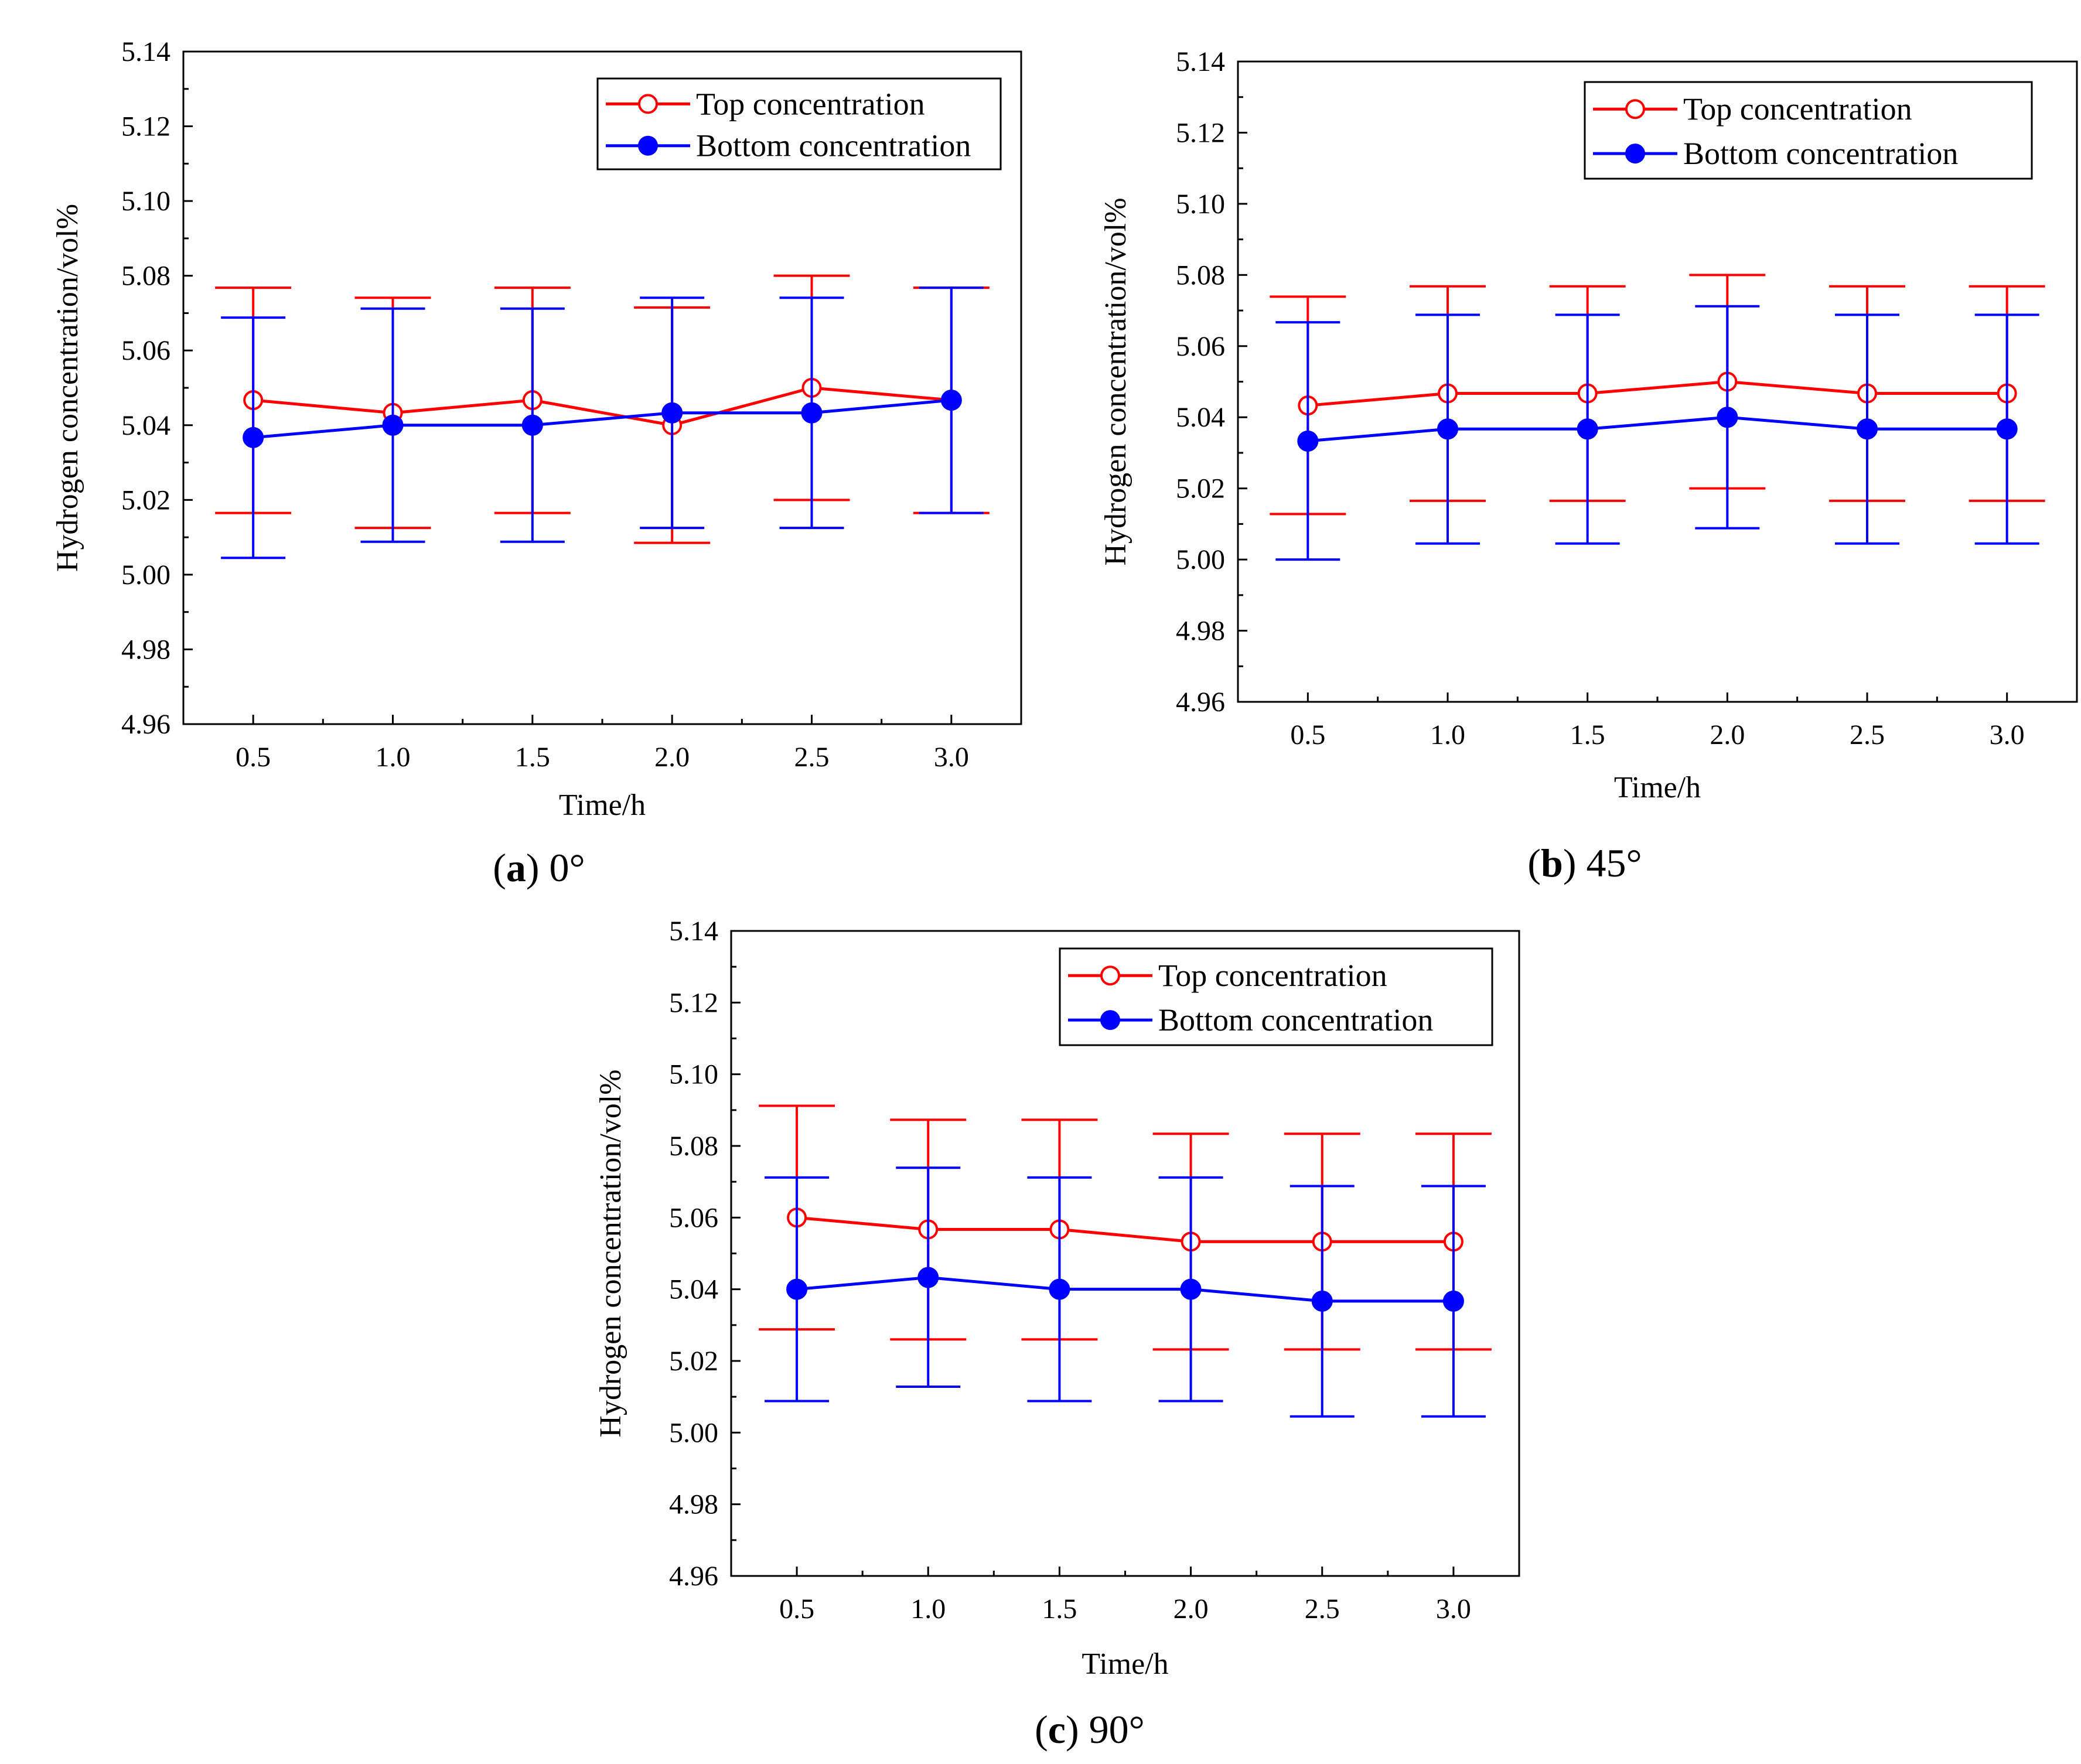 The image size is (2081, 1764). Describe the element at coordinates (1584, 863) in the screenshot. I see `panel-caption: (b) 45°` at that location.